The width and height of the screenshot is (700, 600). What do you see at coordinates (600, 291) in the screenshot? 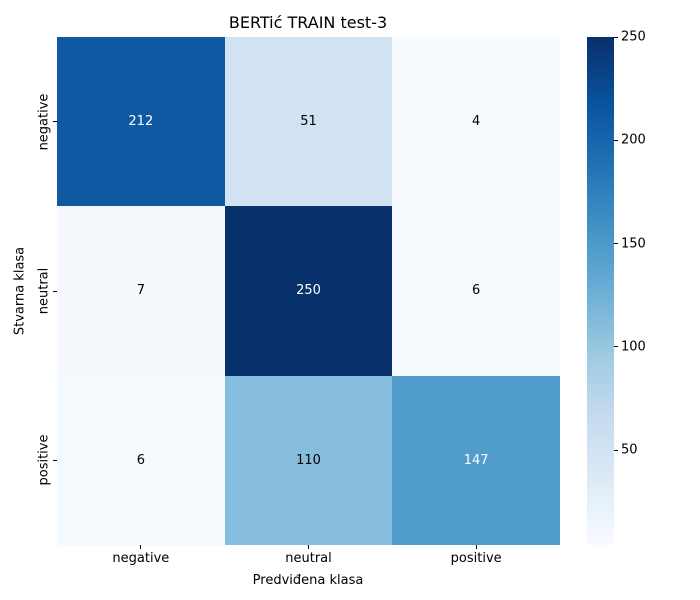
I see `colorbar-gradient` at bounding box center [600, 291].